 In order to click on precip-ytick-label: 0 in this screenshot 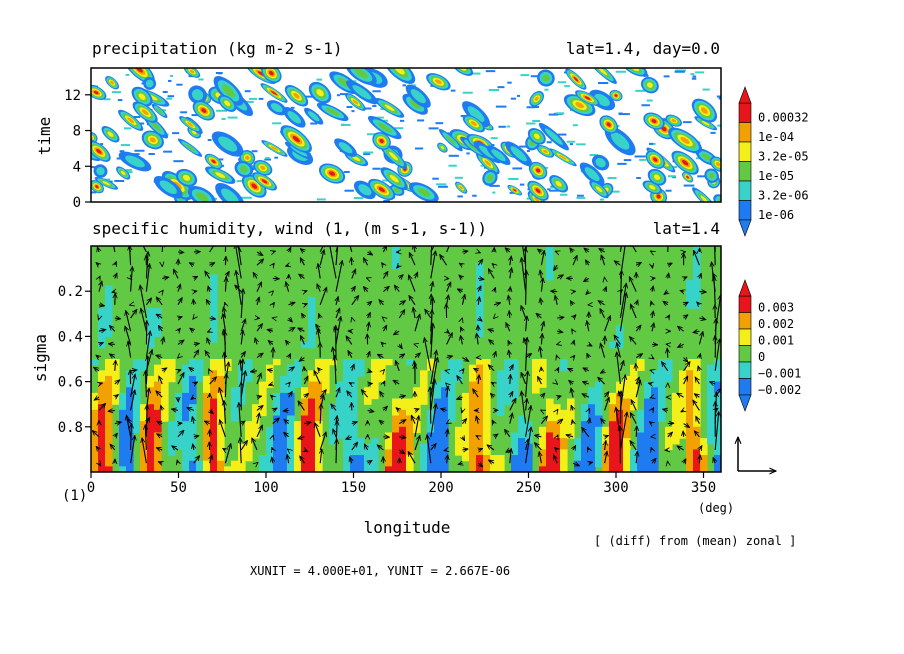, I will do `click(77, 203)`.